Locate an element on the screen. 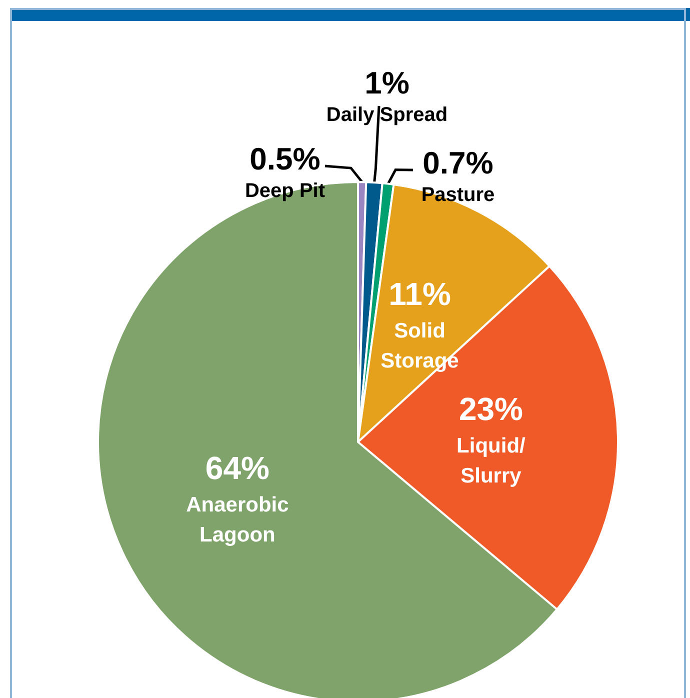 This screenshot has width=690, height=698. data-label: 0.5% is located at coordinates (285, 159).